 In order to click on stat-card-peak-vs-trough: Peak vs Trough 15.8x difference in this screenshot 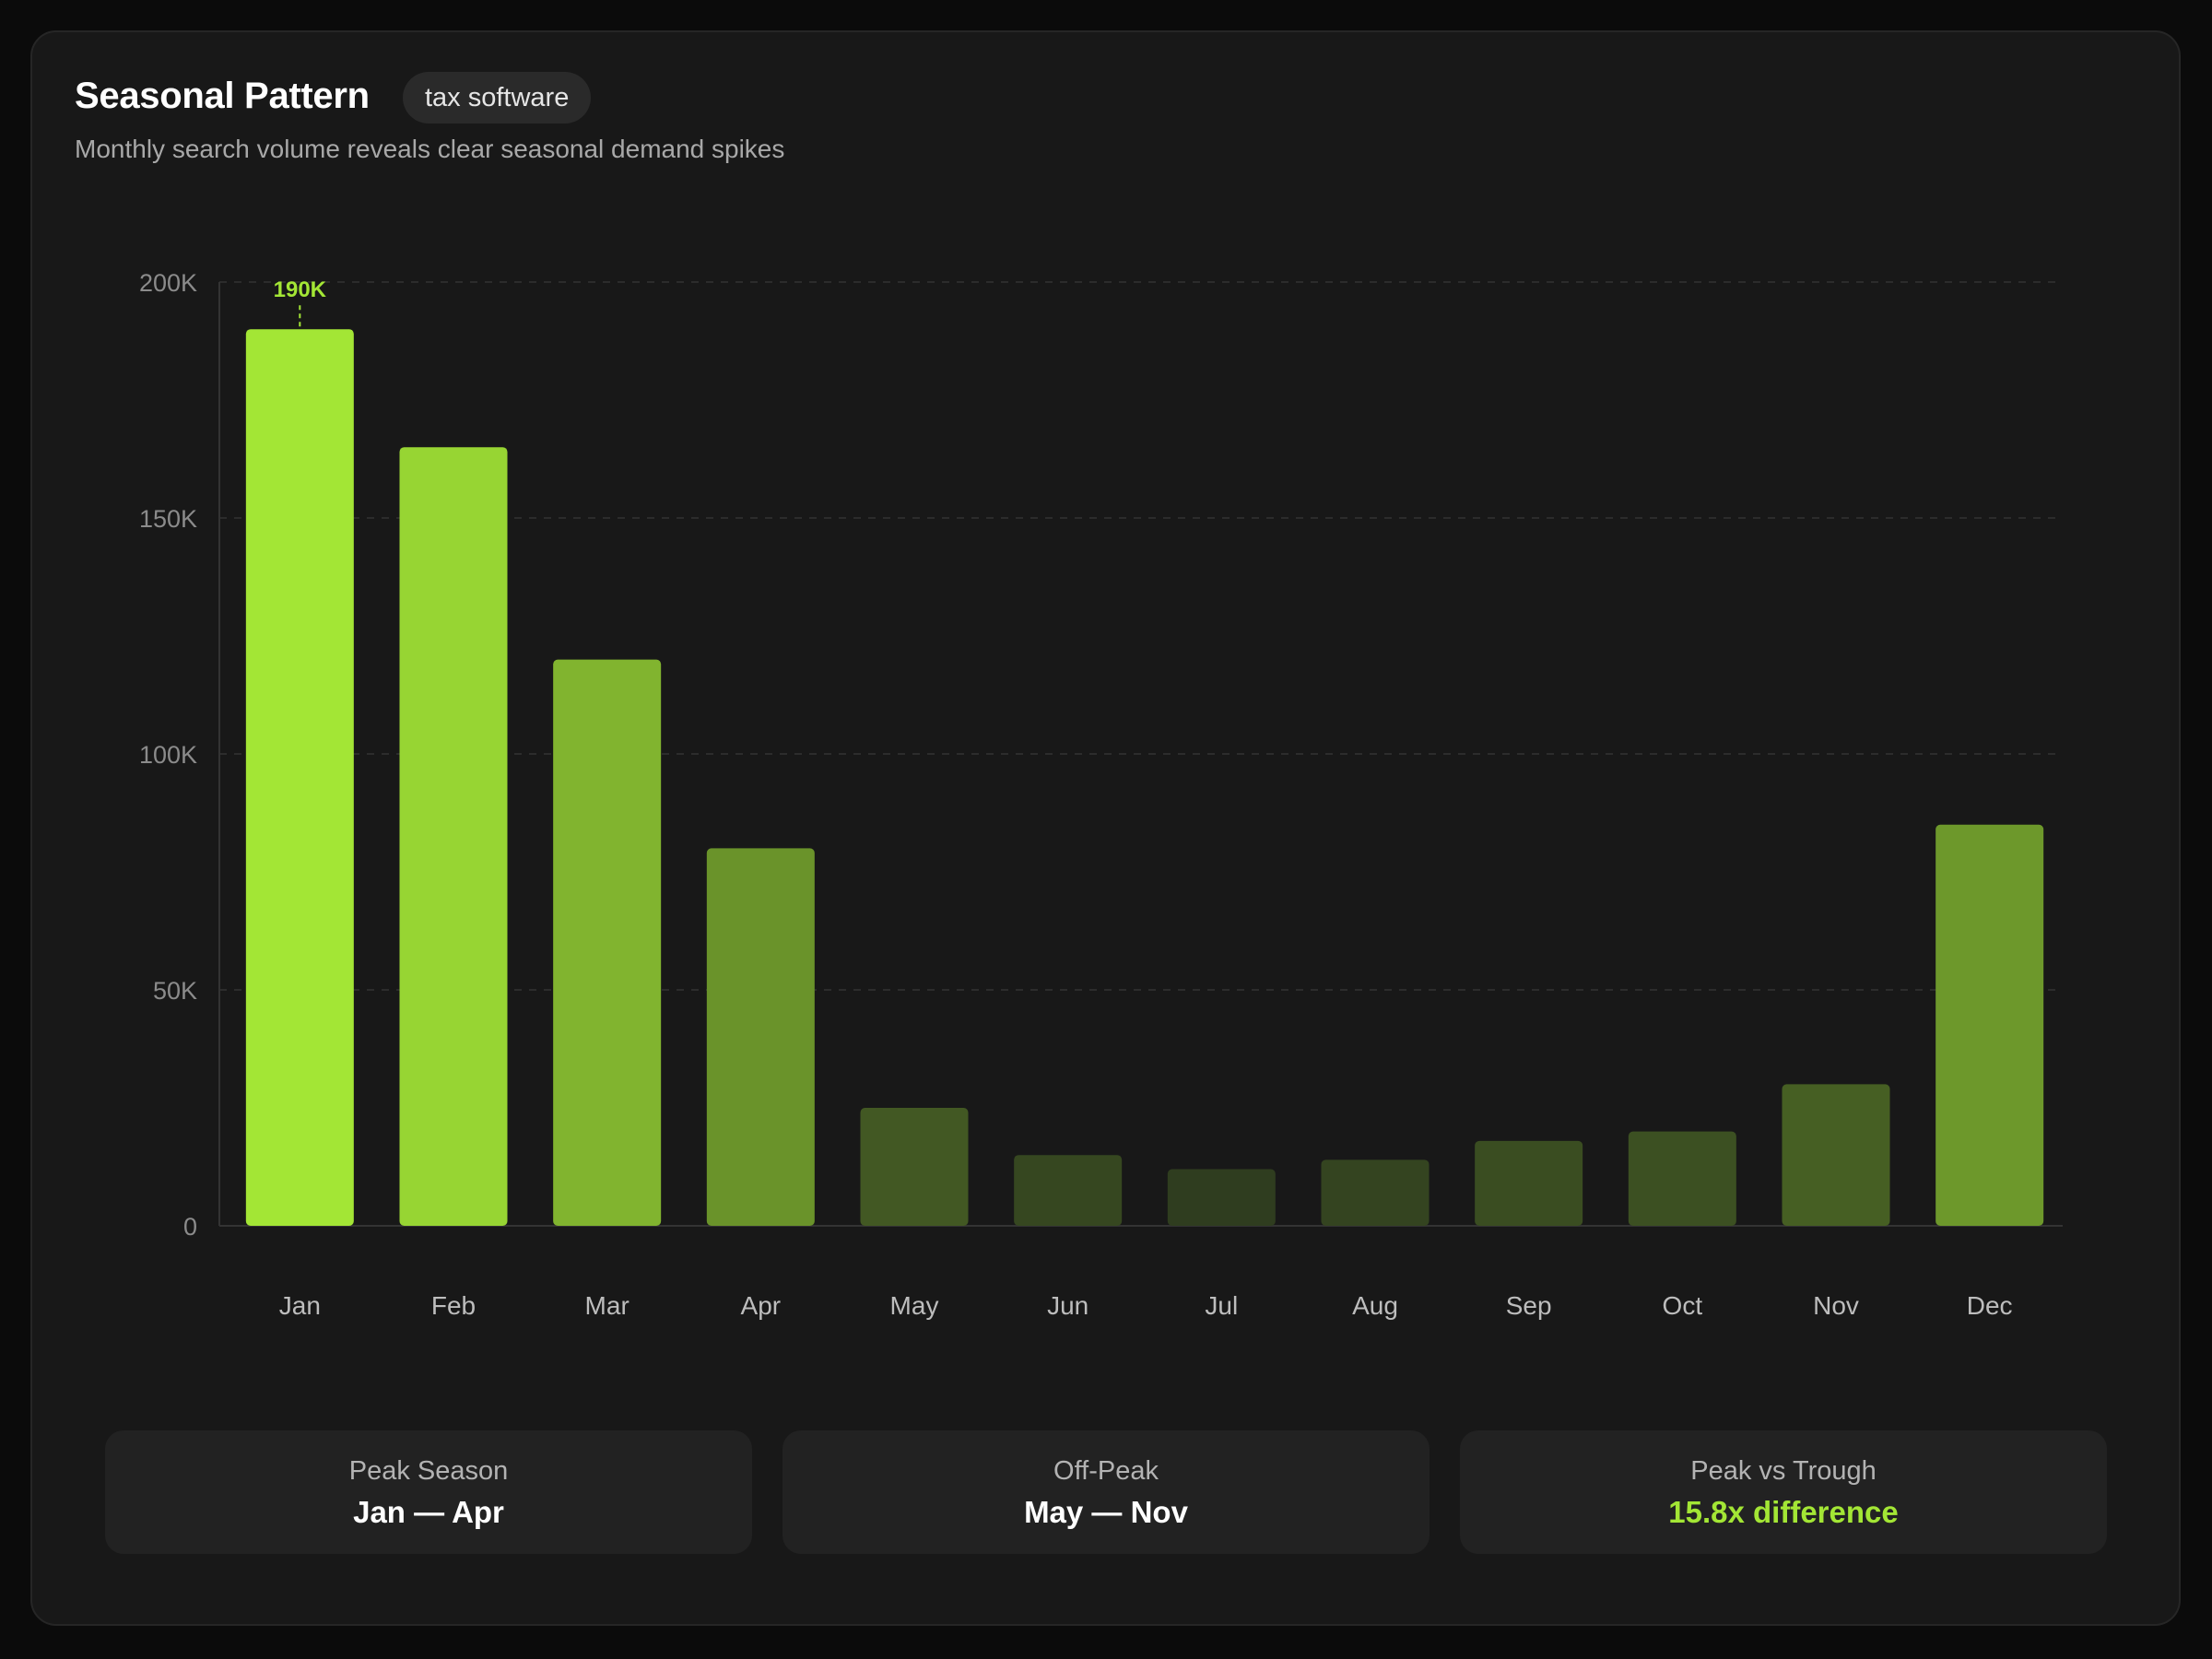, I will do `click(1783, 1492)`.